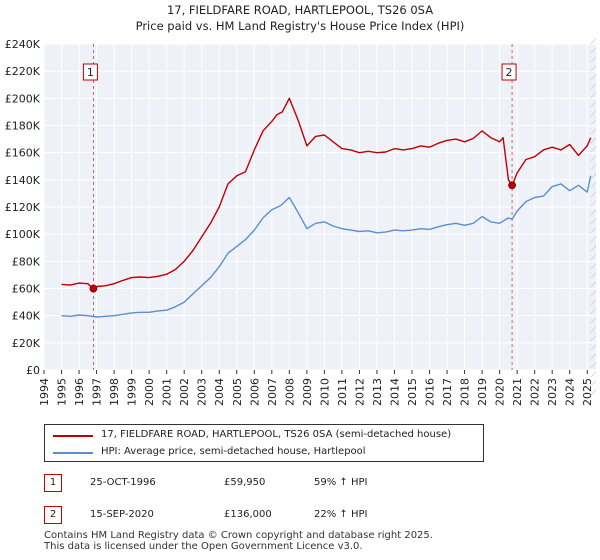 The image size is (600, 560). What do you see at coordinates (272, 392) in the screenshot?
I see `x-tick-label: 2007` at bounding box center [272, 392].